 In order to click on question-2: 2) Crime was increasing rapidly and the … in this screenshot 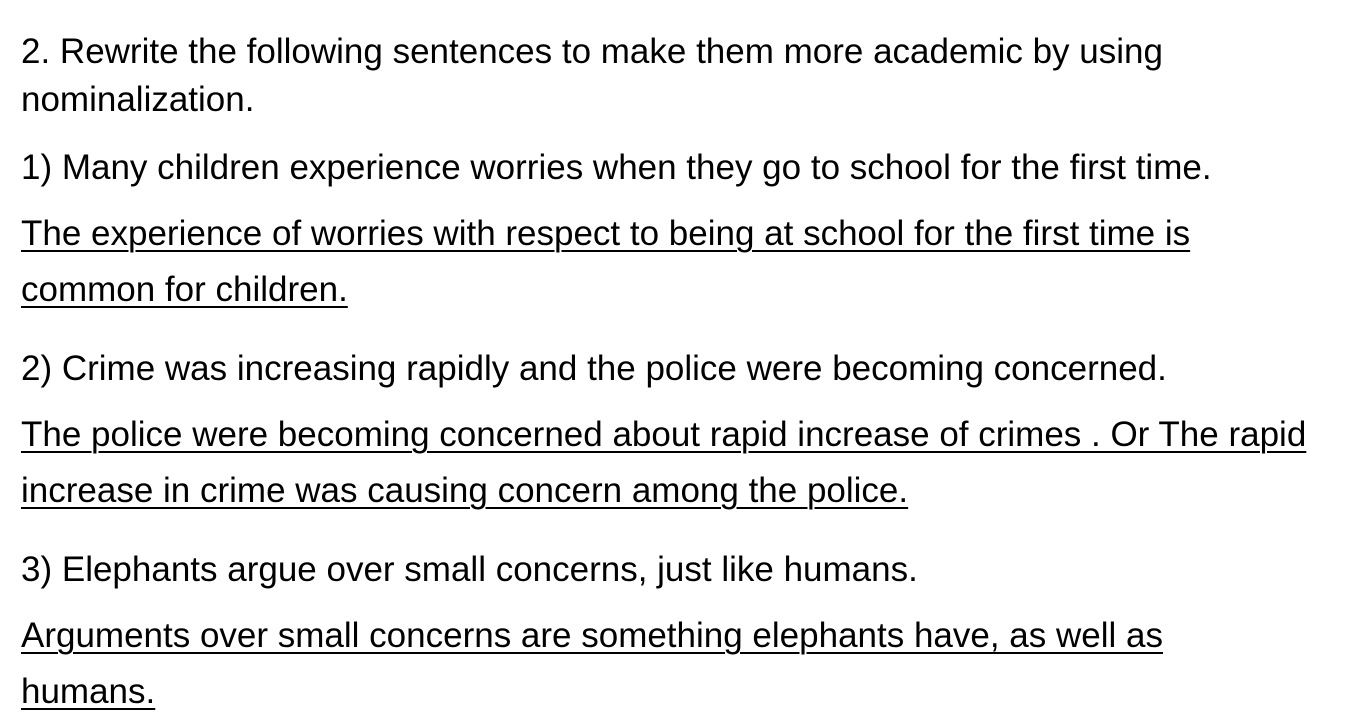, I will do `click(594, 368)`.